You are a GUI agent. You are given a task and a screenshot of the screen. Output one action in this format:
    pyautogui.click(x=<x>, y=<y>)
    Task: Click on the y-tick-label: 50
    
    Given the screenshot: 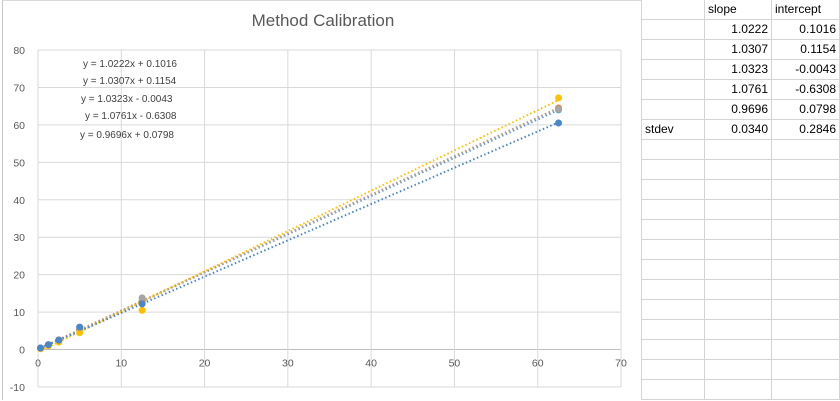 What is the action you would take?
    pyautogui.click(x=19, y=163)
    